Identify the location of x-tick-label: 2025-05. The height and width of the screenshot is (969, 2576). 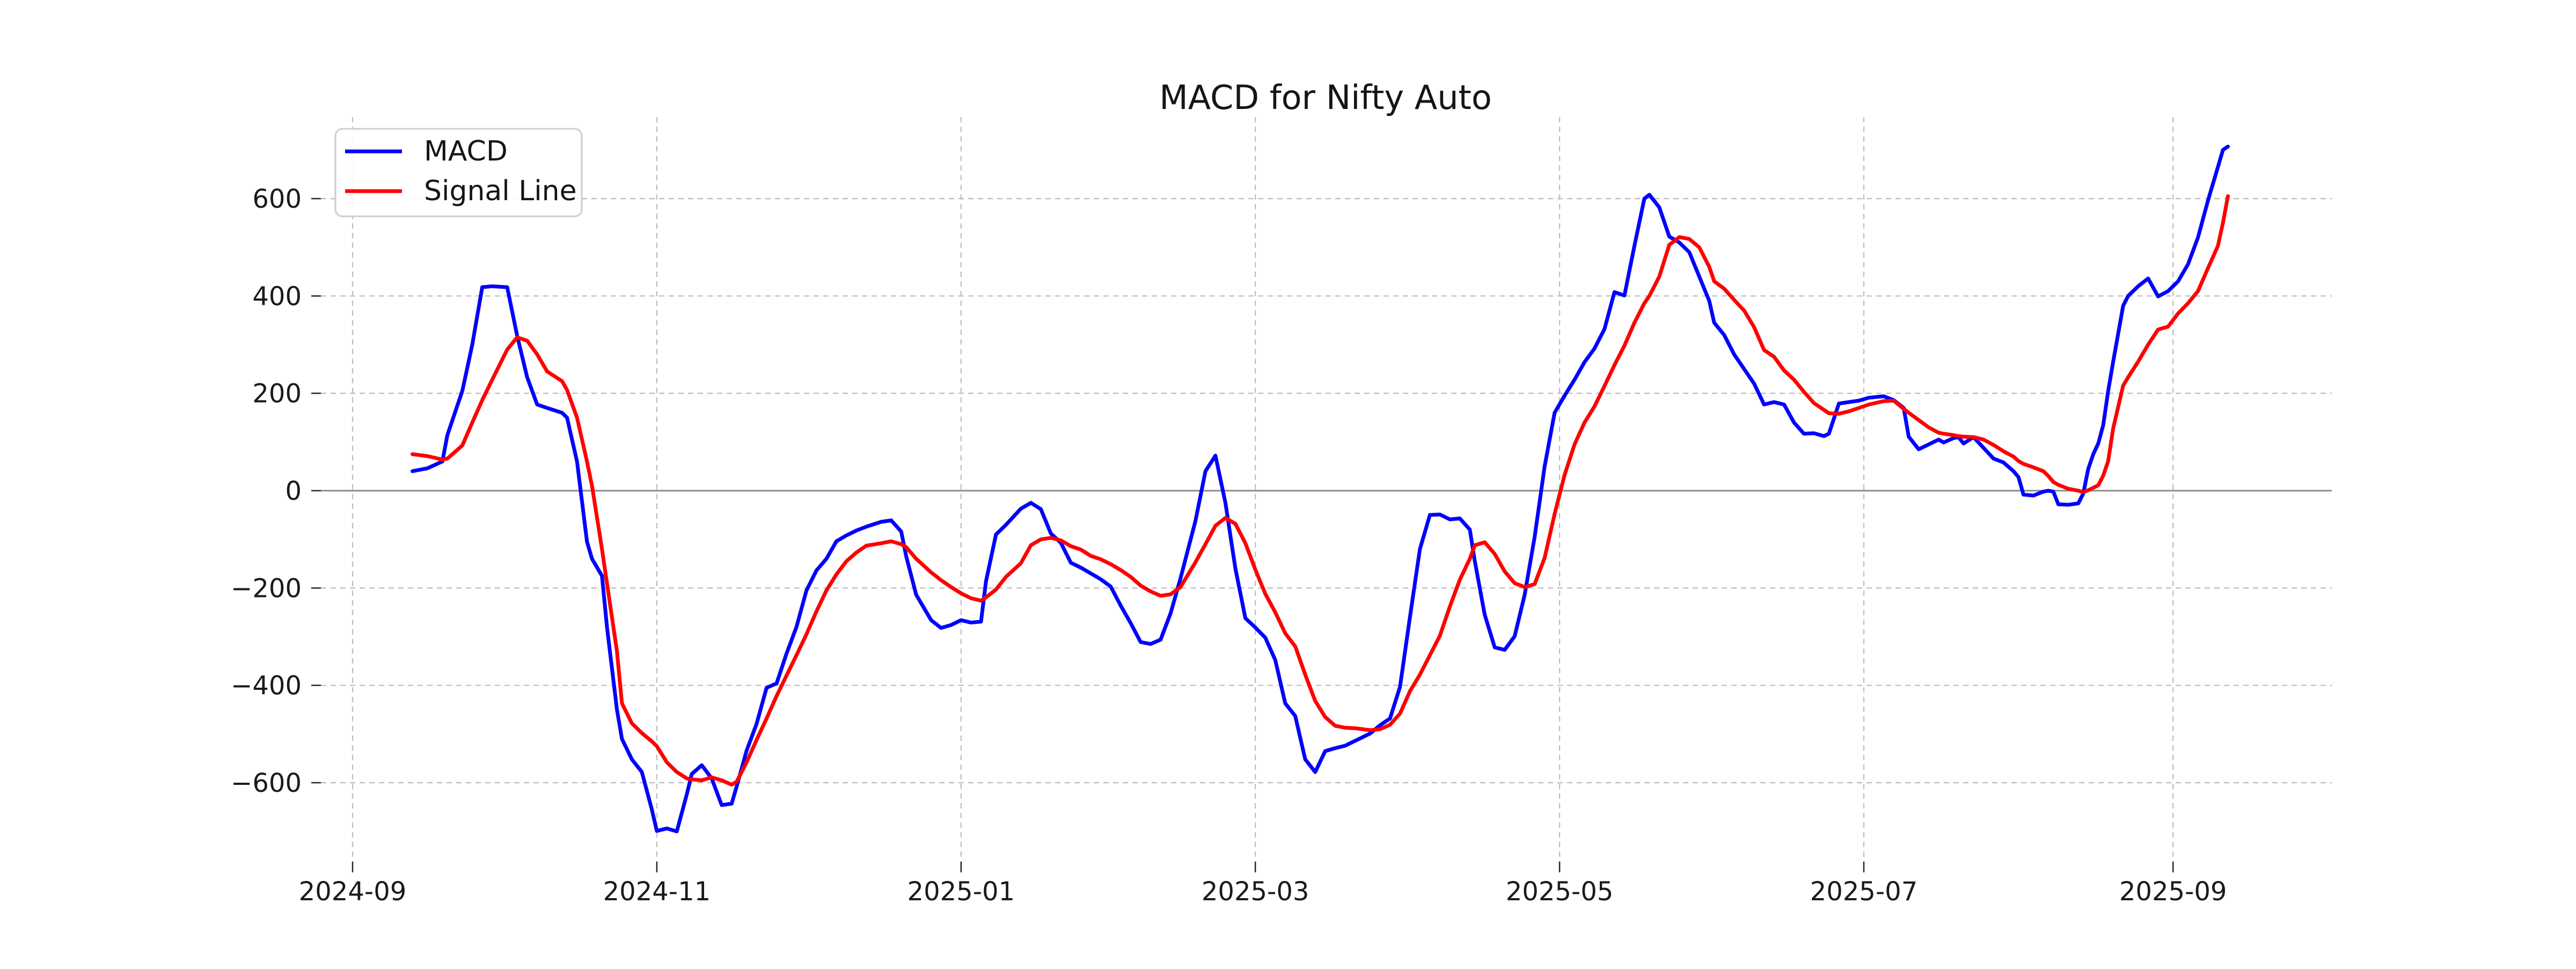
(1560, 892).